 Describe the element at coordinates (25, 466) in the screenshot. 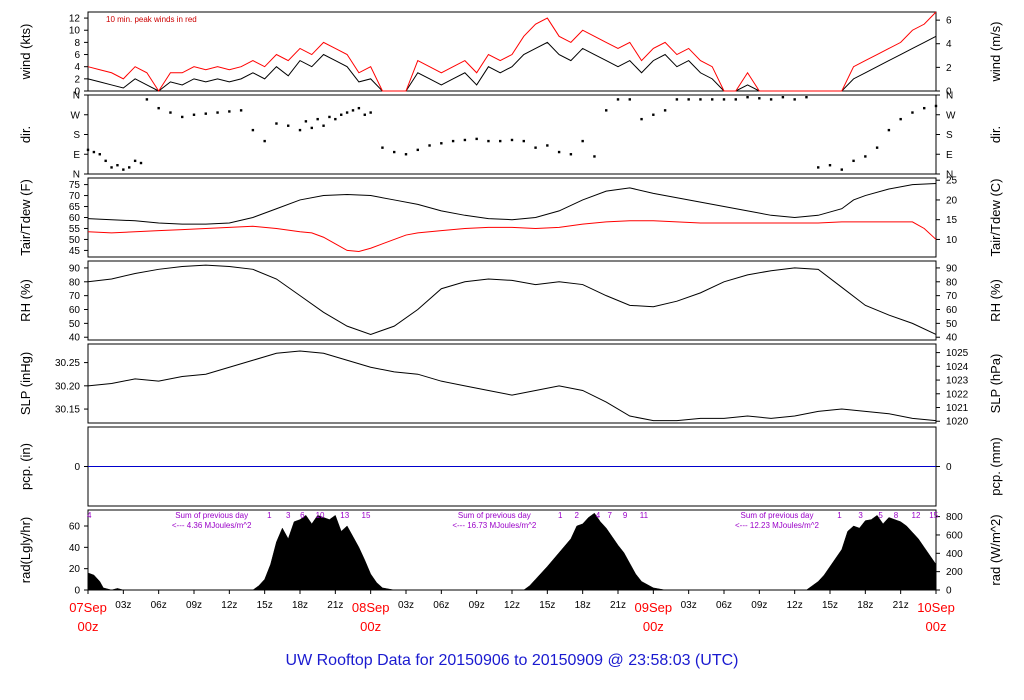

I see `y-axis-label-left: pcp. (in)` at that location.